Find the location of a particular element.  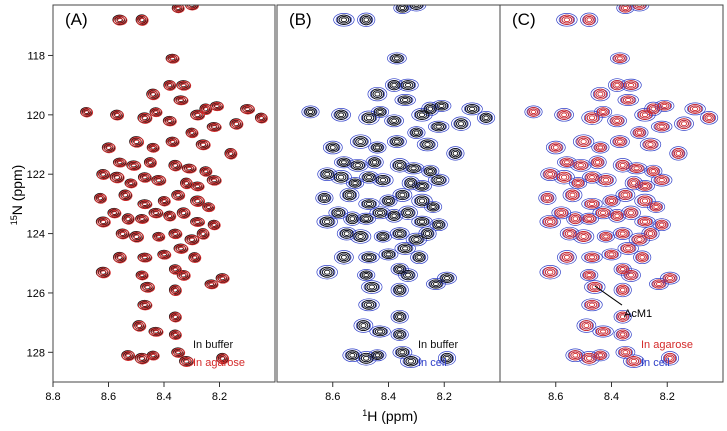

y-tick-label: 128 is located at coordinates (36, 353).